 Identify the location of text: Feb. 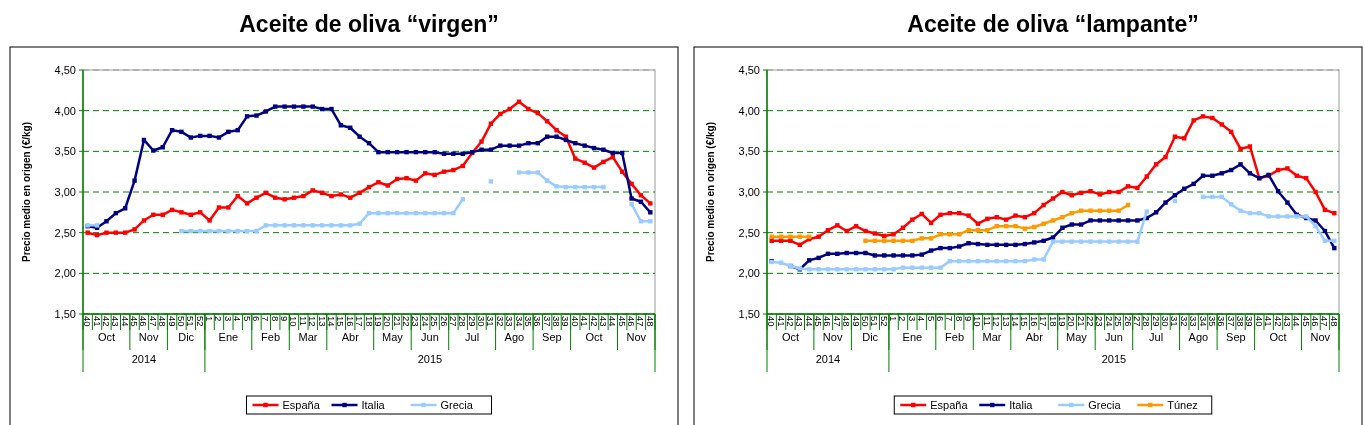
(955, 337).